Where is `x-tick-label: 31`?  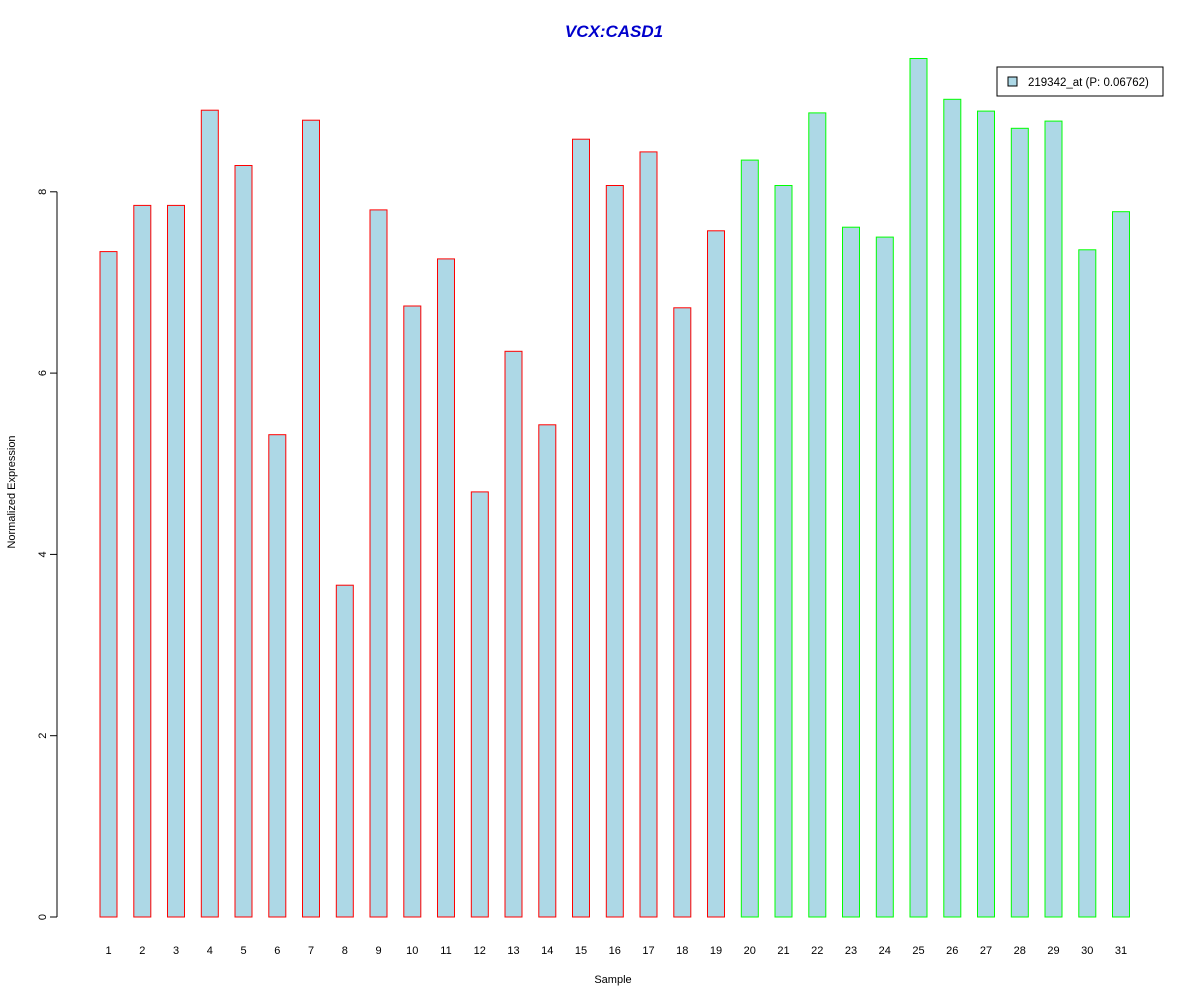
x-tick-label: 31 is located at coordinates (1121, 951).